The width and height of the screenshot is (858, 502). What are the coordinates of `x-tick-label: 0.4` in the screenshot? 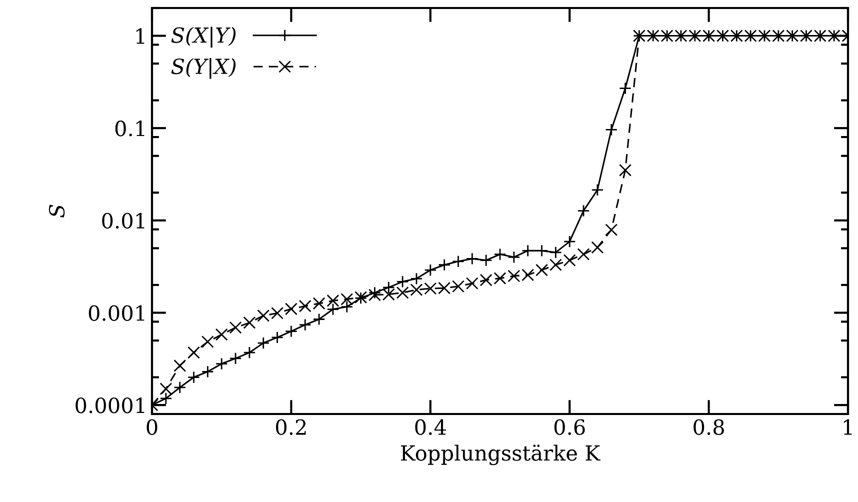 It's located at (430, 427).